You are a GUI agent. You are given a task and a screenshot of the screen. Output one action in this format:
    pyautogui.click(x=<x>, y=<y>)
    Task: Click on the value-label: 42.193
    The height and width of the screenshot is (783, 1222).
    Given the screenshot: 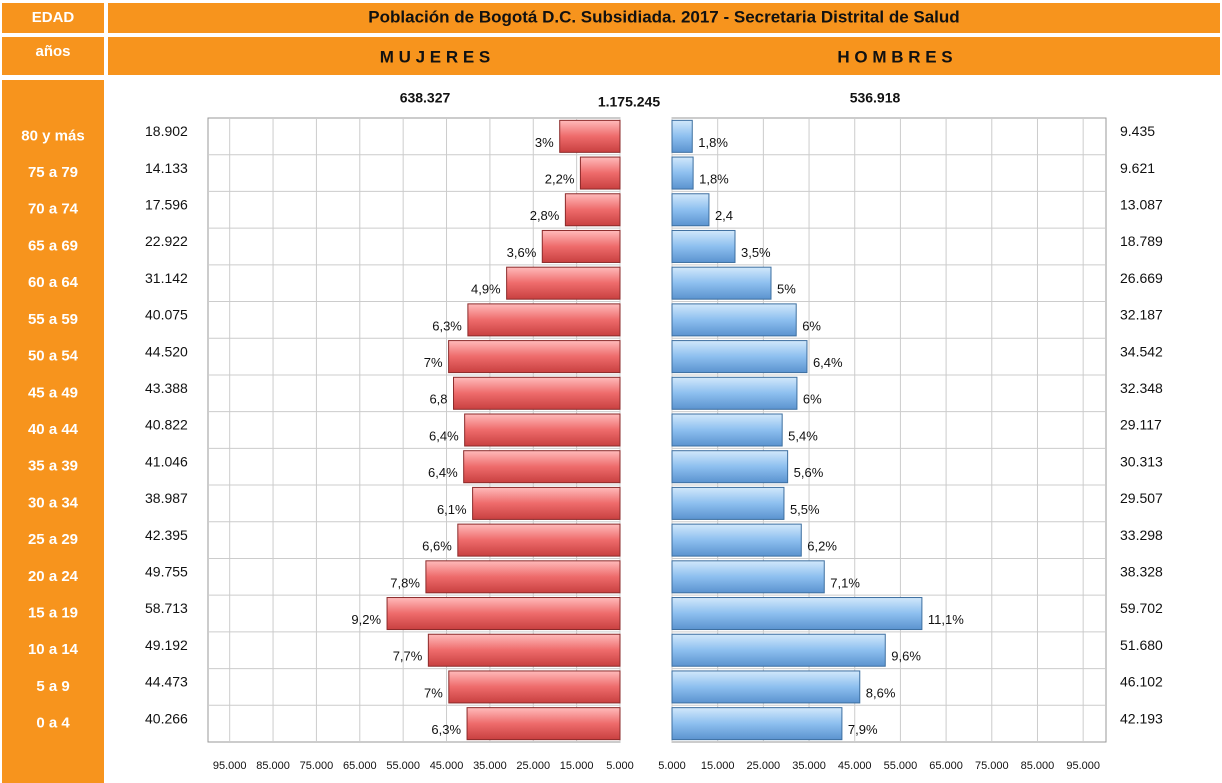 What is the action you would take?
    pyautogui.click(x=1141, y=718)
    